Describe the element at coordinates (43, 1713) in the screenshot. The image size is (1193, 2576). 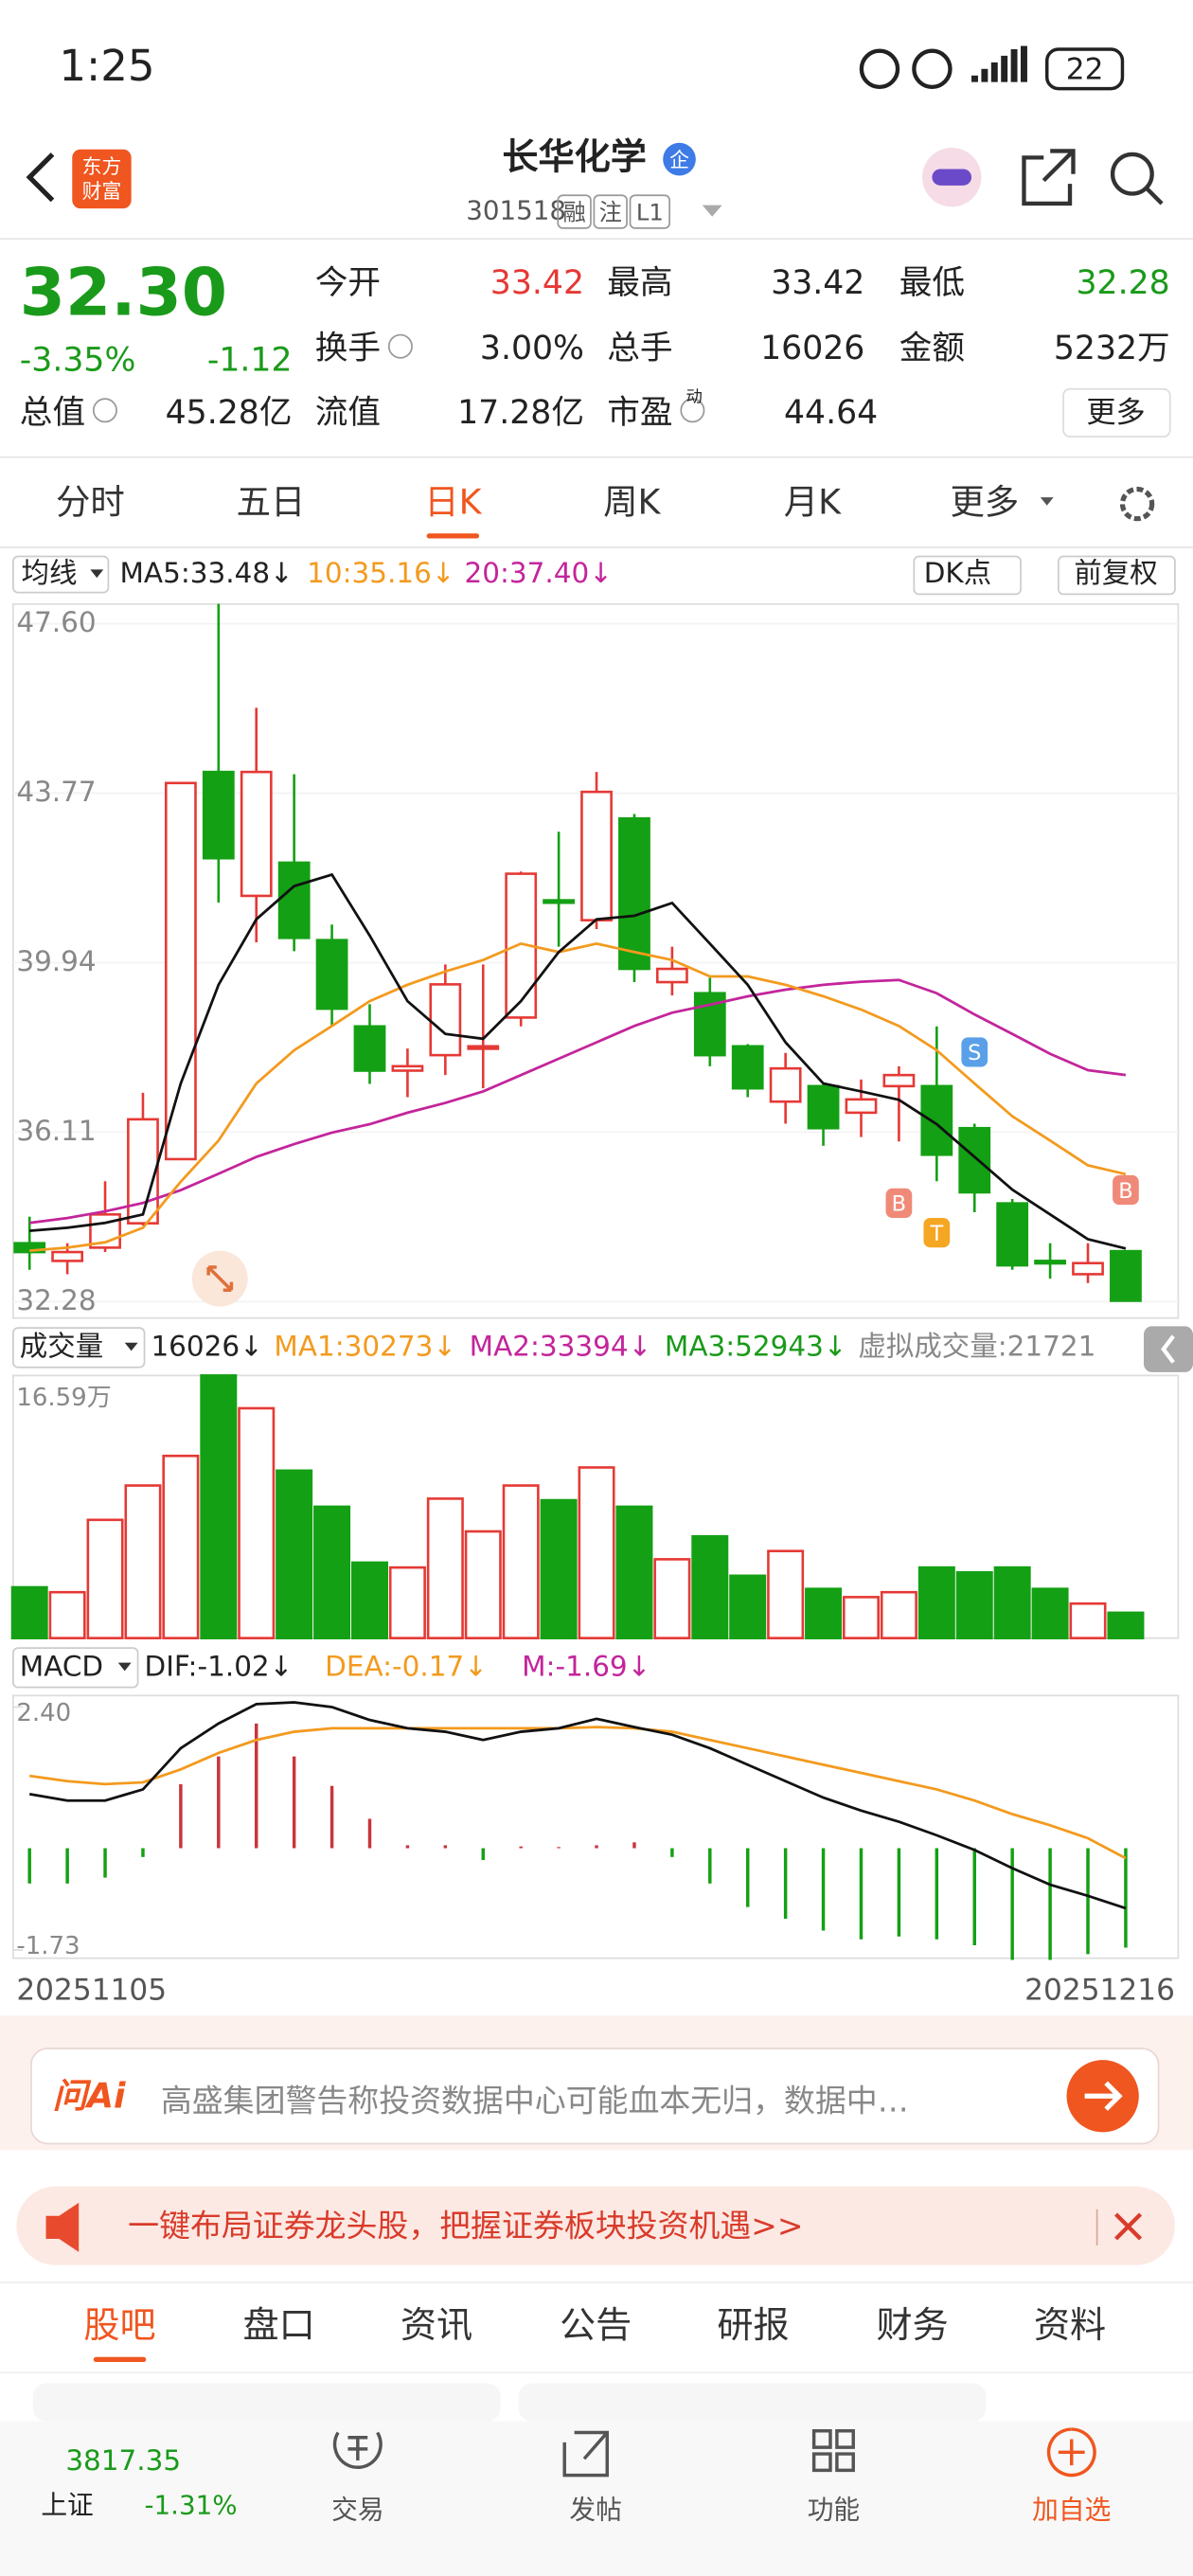
I see `y-tick-label: 2.40` at that location.